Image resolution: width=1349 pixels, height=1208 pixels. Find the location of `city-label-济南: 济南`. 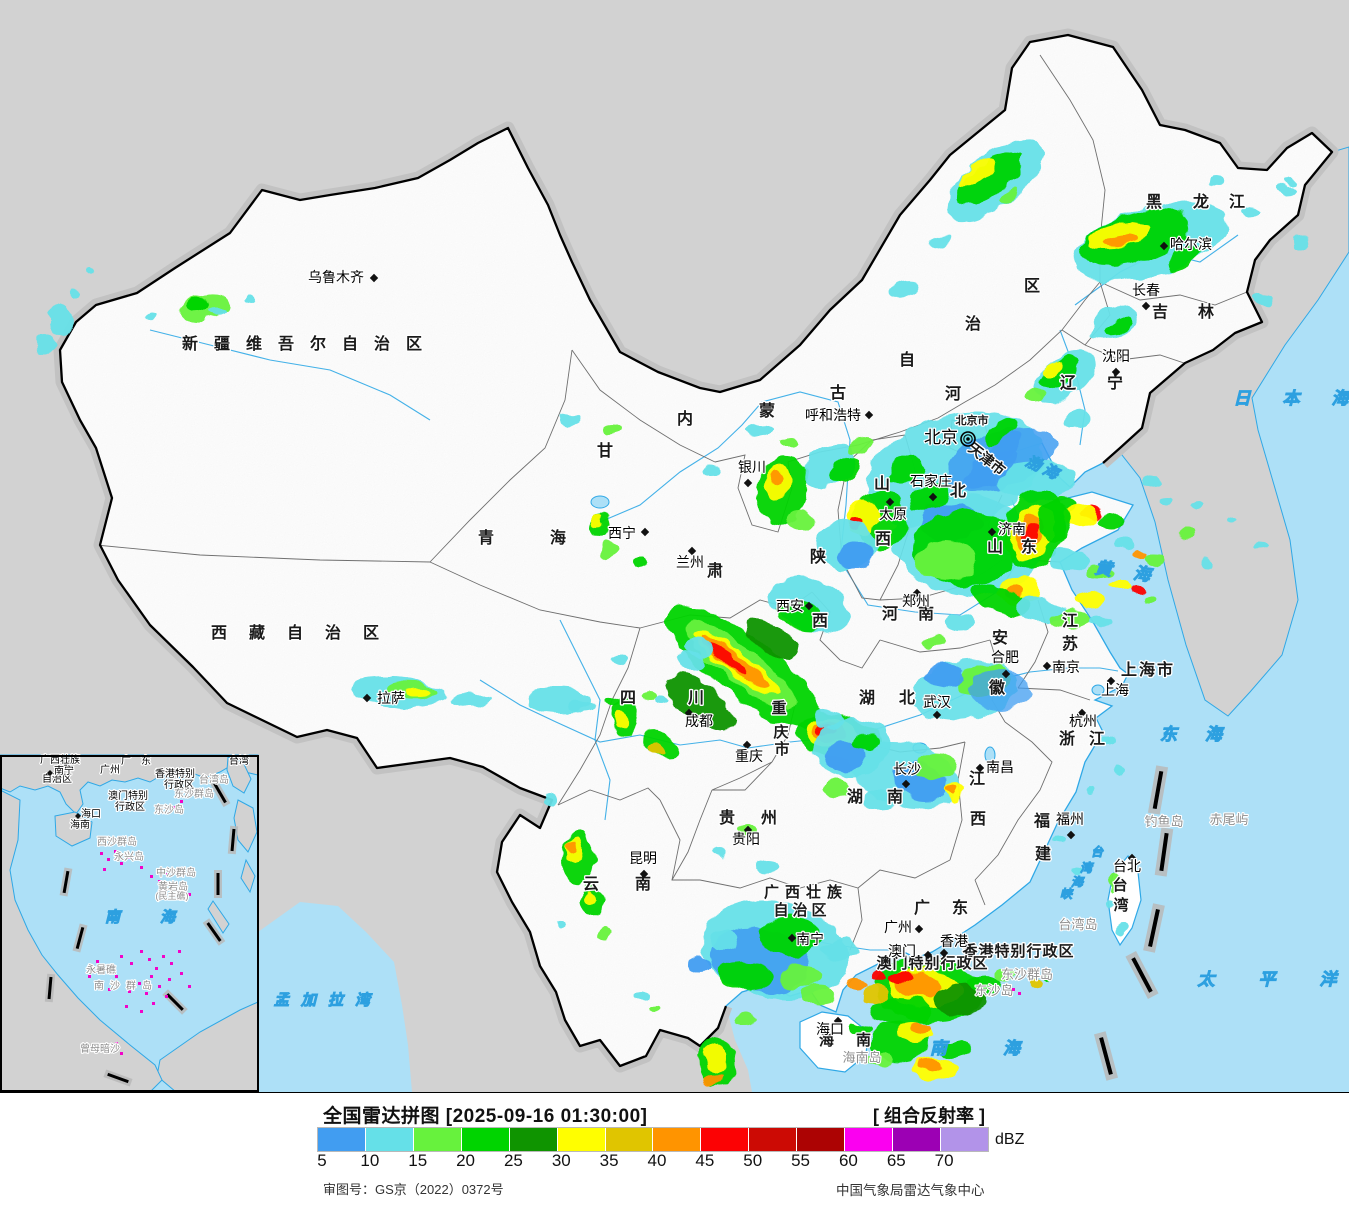

city-label-济南: 济南 is located at coordinates (1012, 529).